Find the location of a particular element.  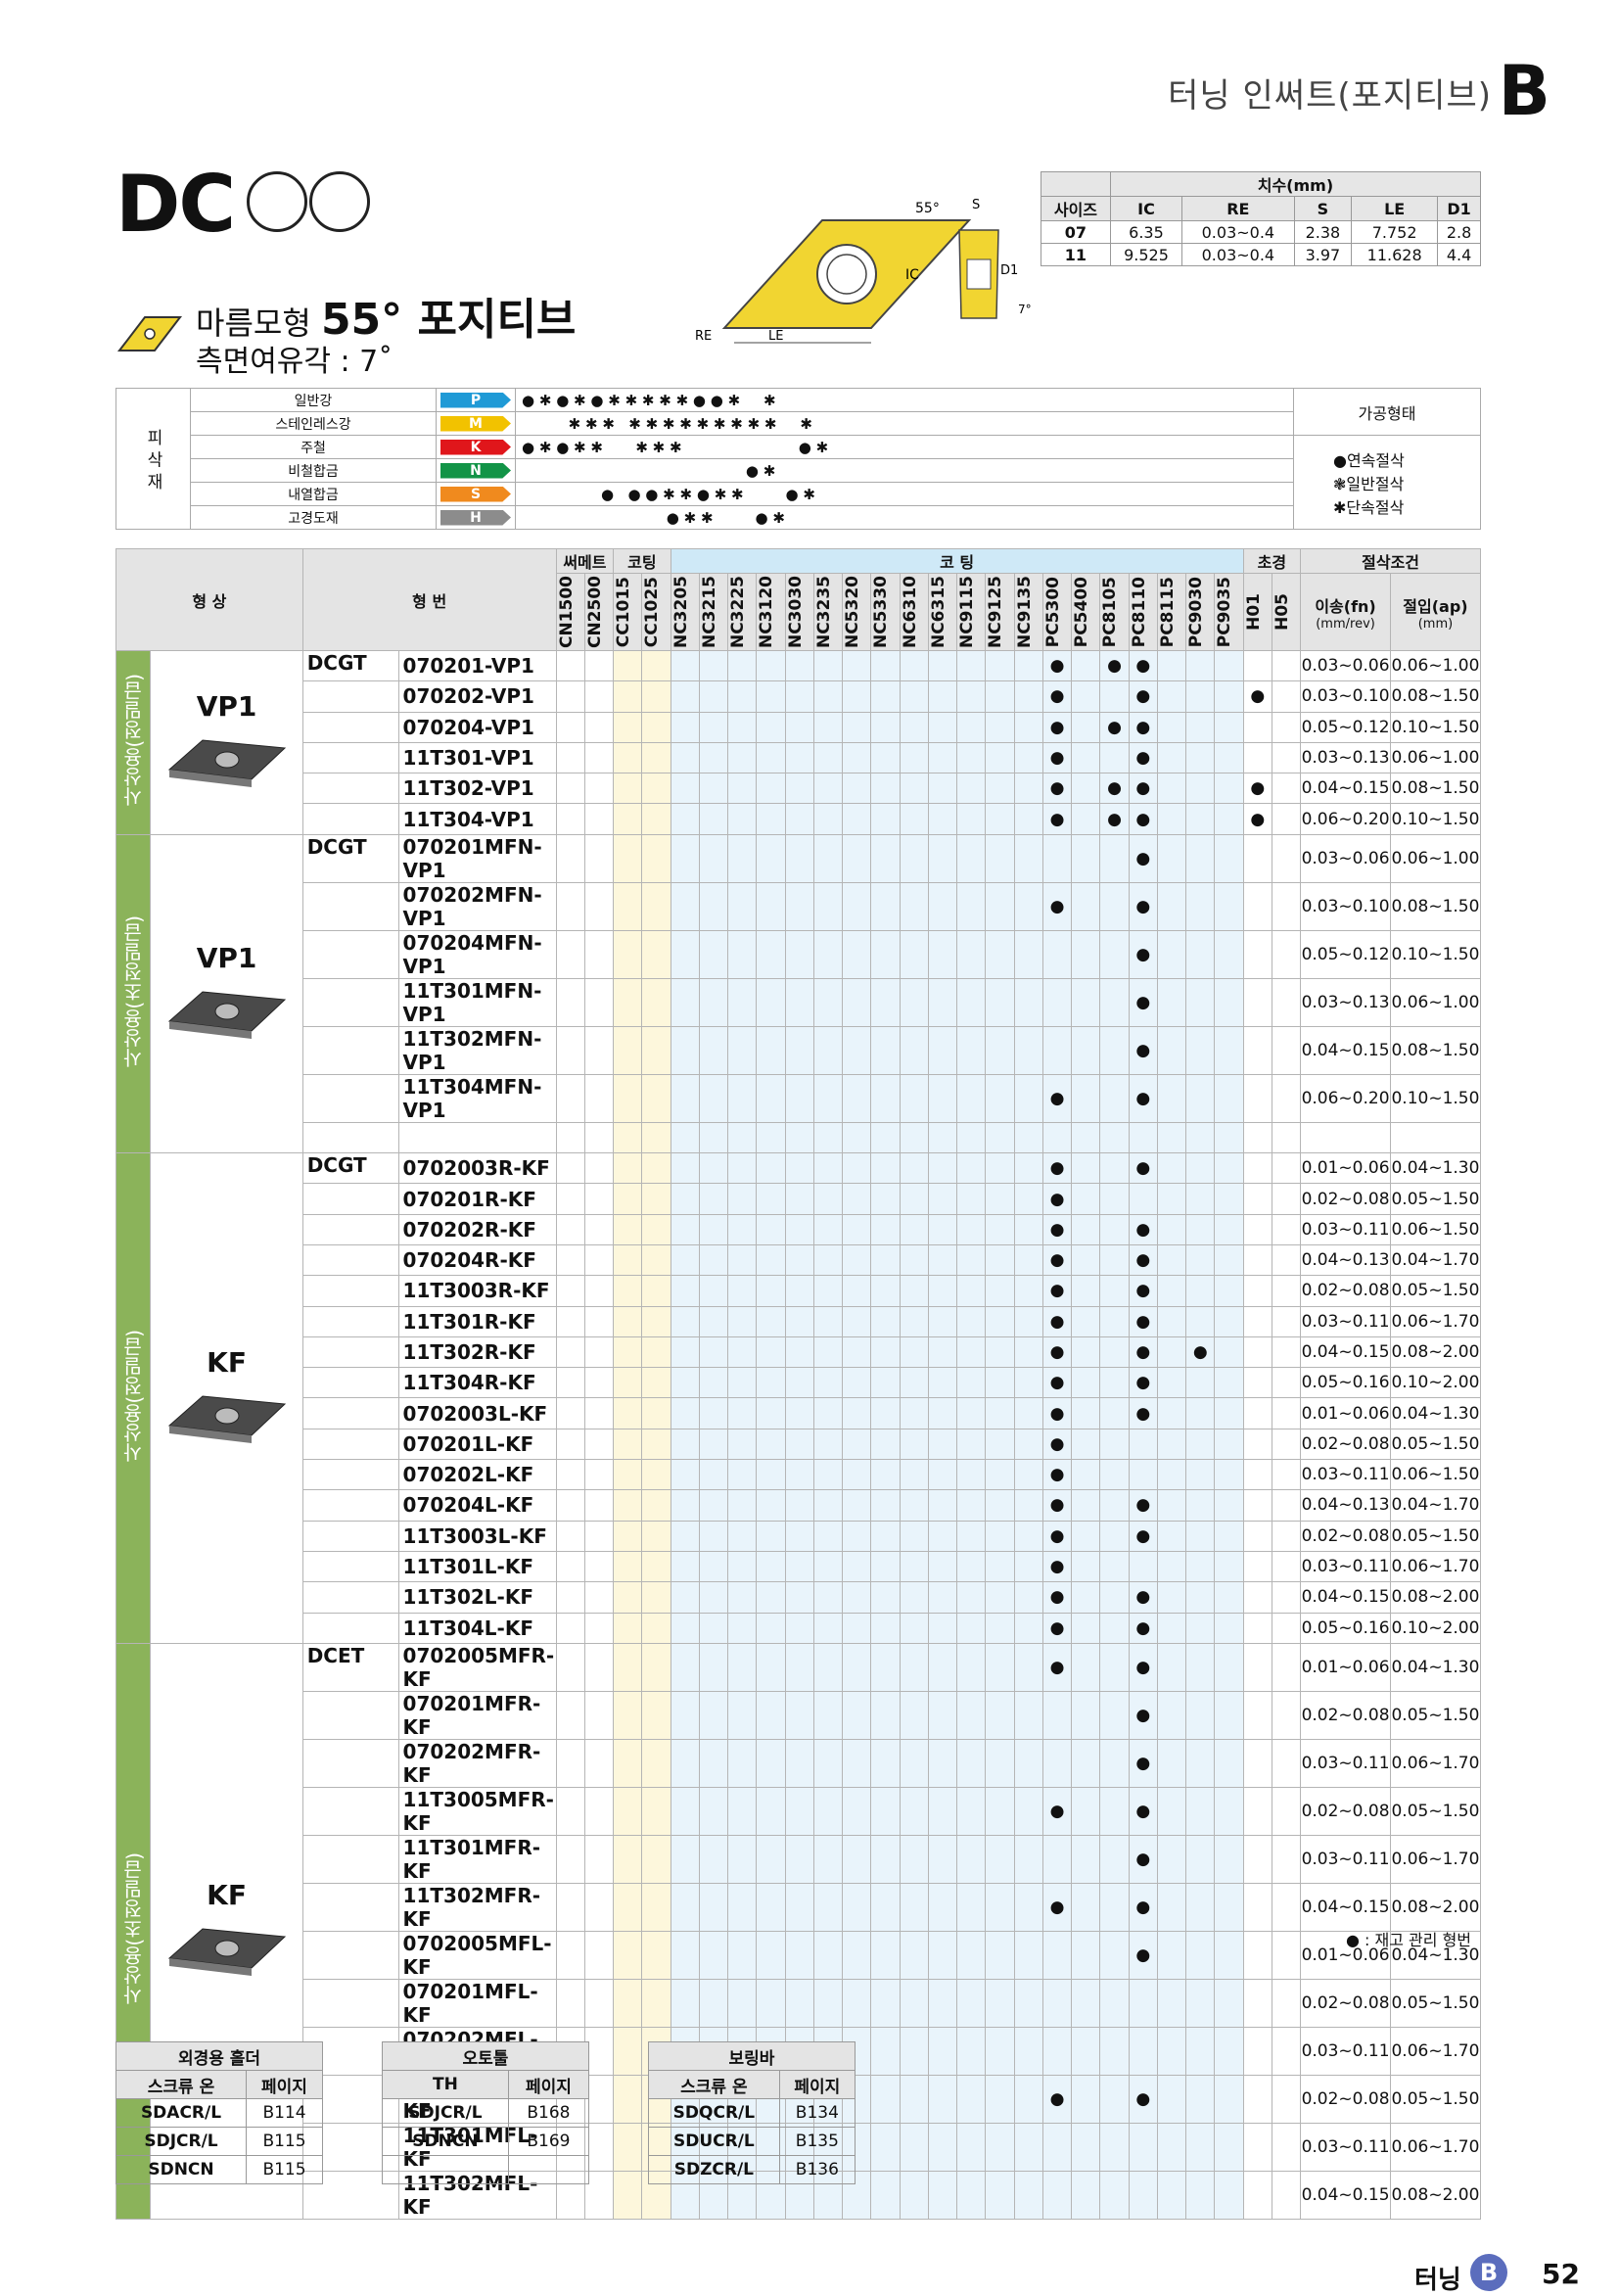

grade-label: NC3030 is located at coordinates (795, 612).